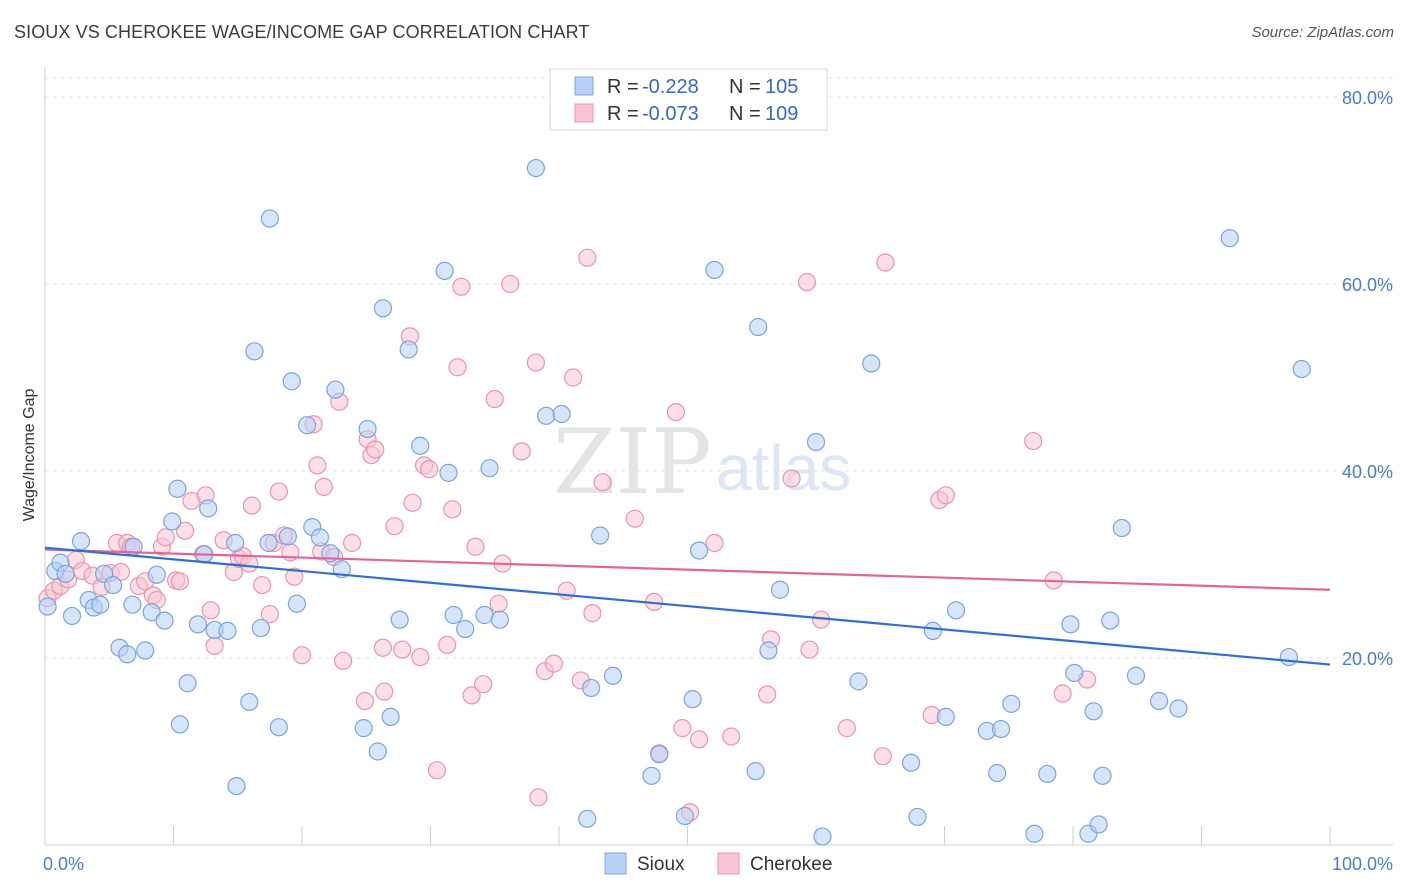 This screenshot has height=892, width=1406. Describe the element at coordinates (1367, 378) in the screenshot. I see `y-tick-labels: 20.0% 40.0% 60.0% 80.0%` at that location.